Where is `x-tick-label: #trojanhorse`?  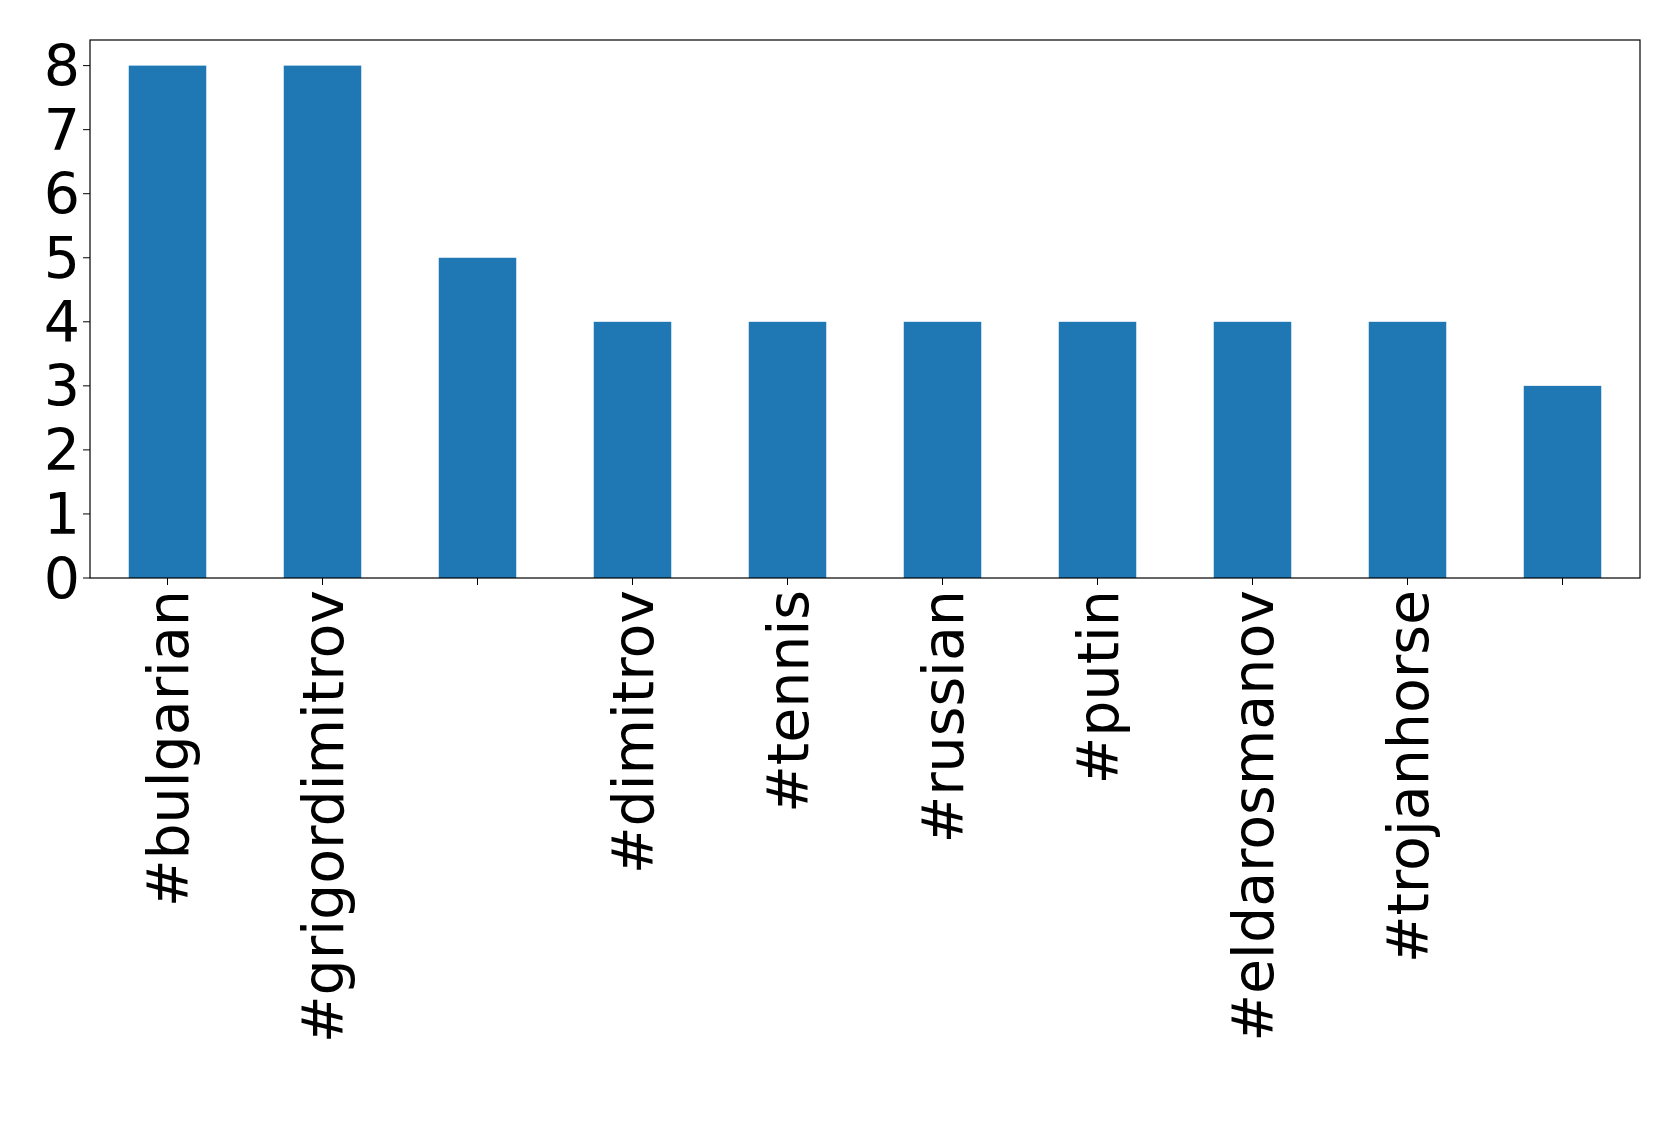
x-tick-label: #trojanhorse is located at coordinates (1408, 777).